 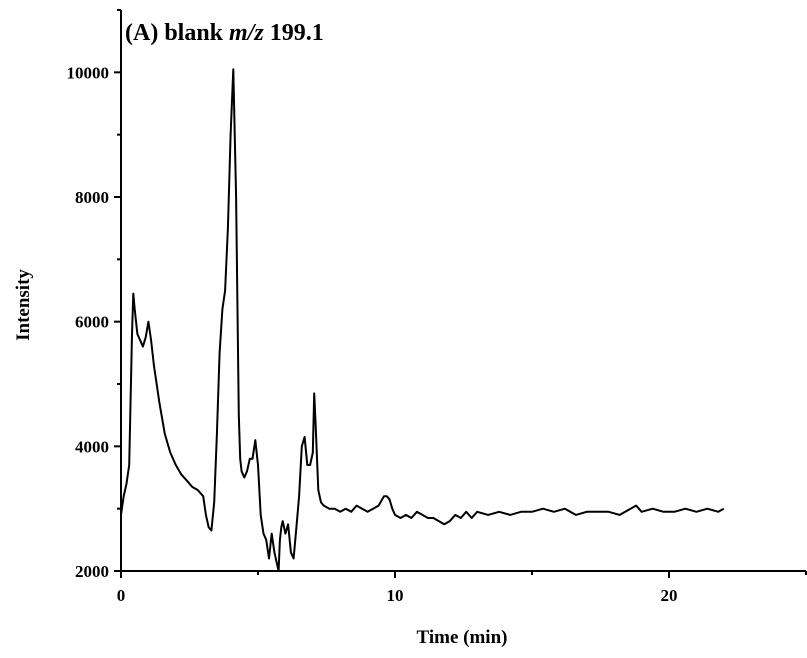 What do you see at coordinates (88, 72) in the screenshot?
I see `y-tick-label: 10000` at bounding box center [88, 72].